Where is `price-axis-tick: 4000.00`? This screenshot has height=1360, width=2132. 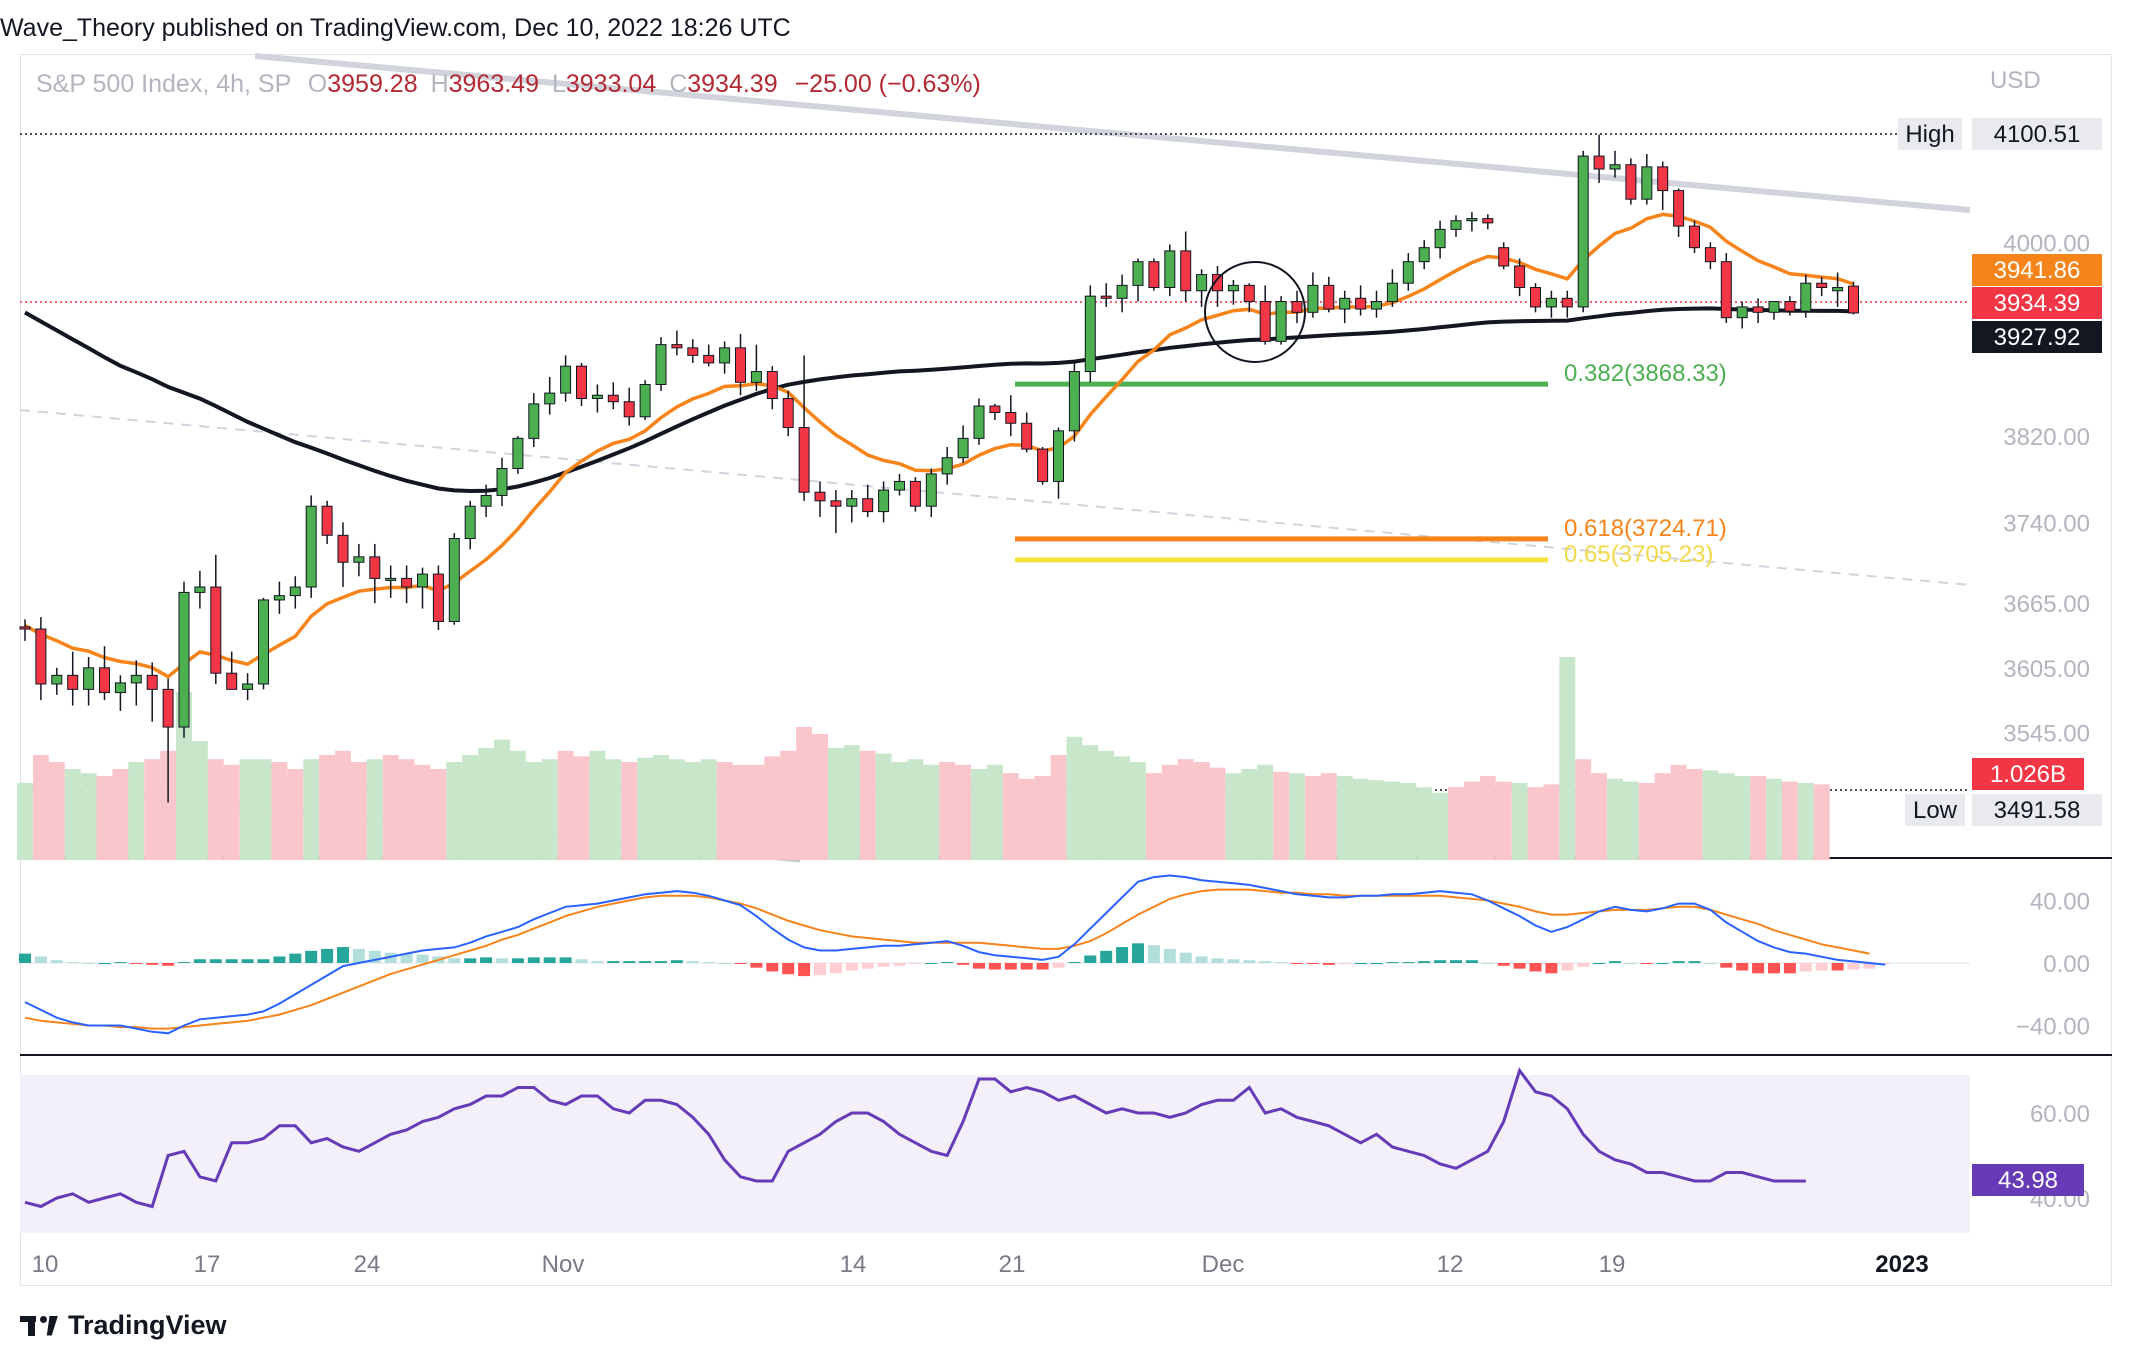 price-axis-tick: 4000.00 is located at coordinates (2046, 243).